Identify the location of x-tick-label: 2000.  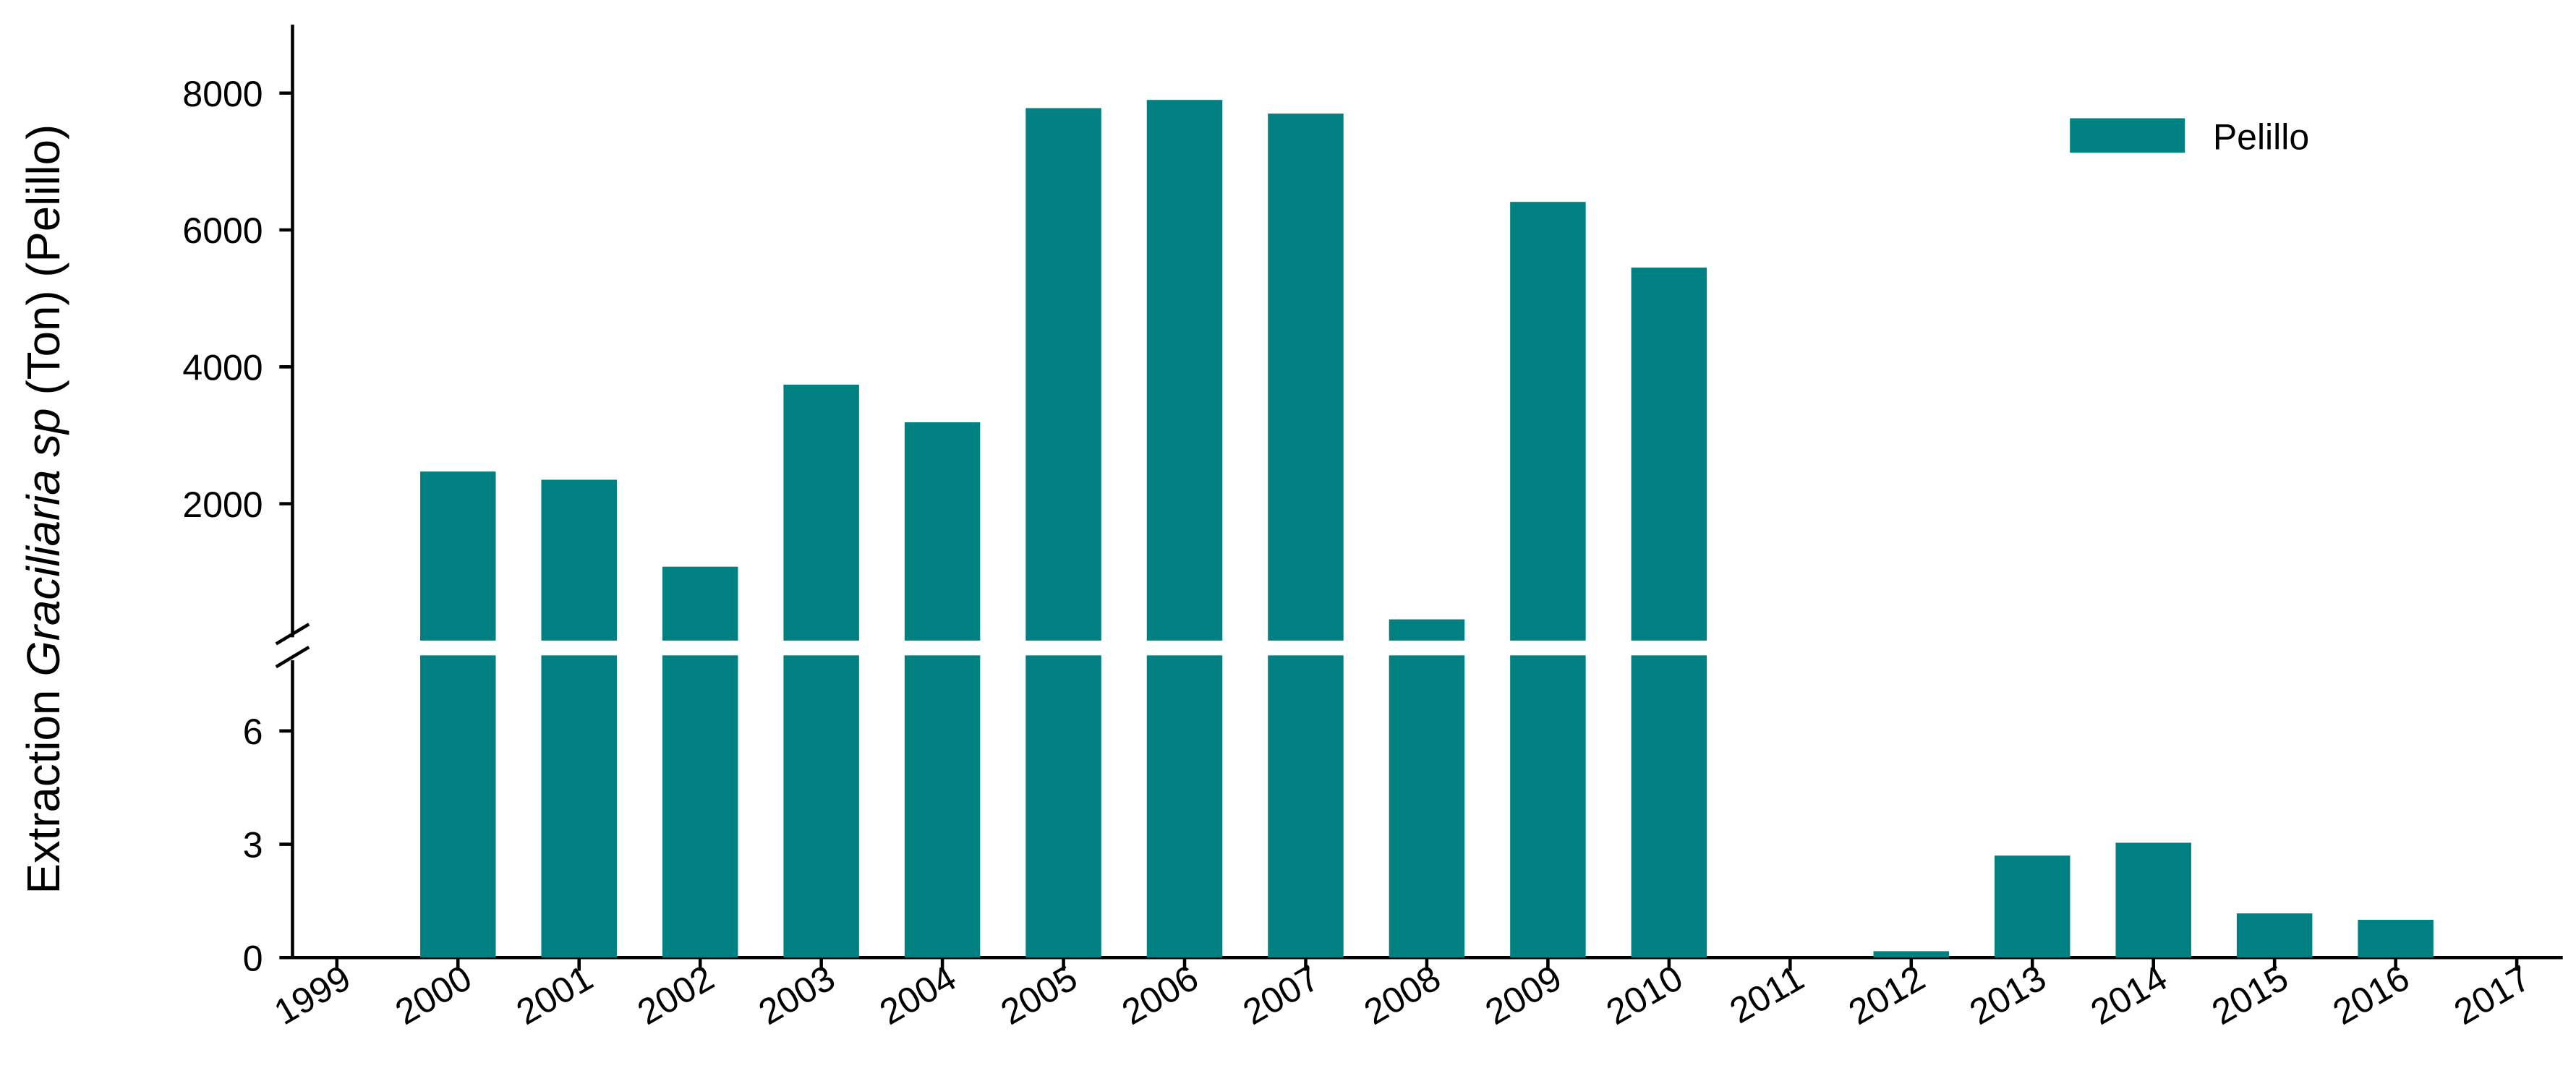
(433, 995).